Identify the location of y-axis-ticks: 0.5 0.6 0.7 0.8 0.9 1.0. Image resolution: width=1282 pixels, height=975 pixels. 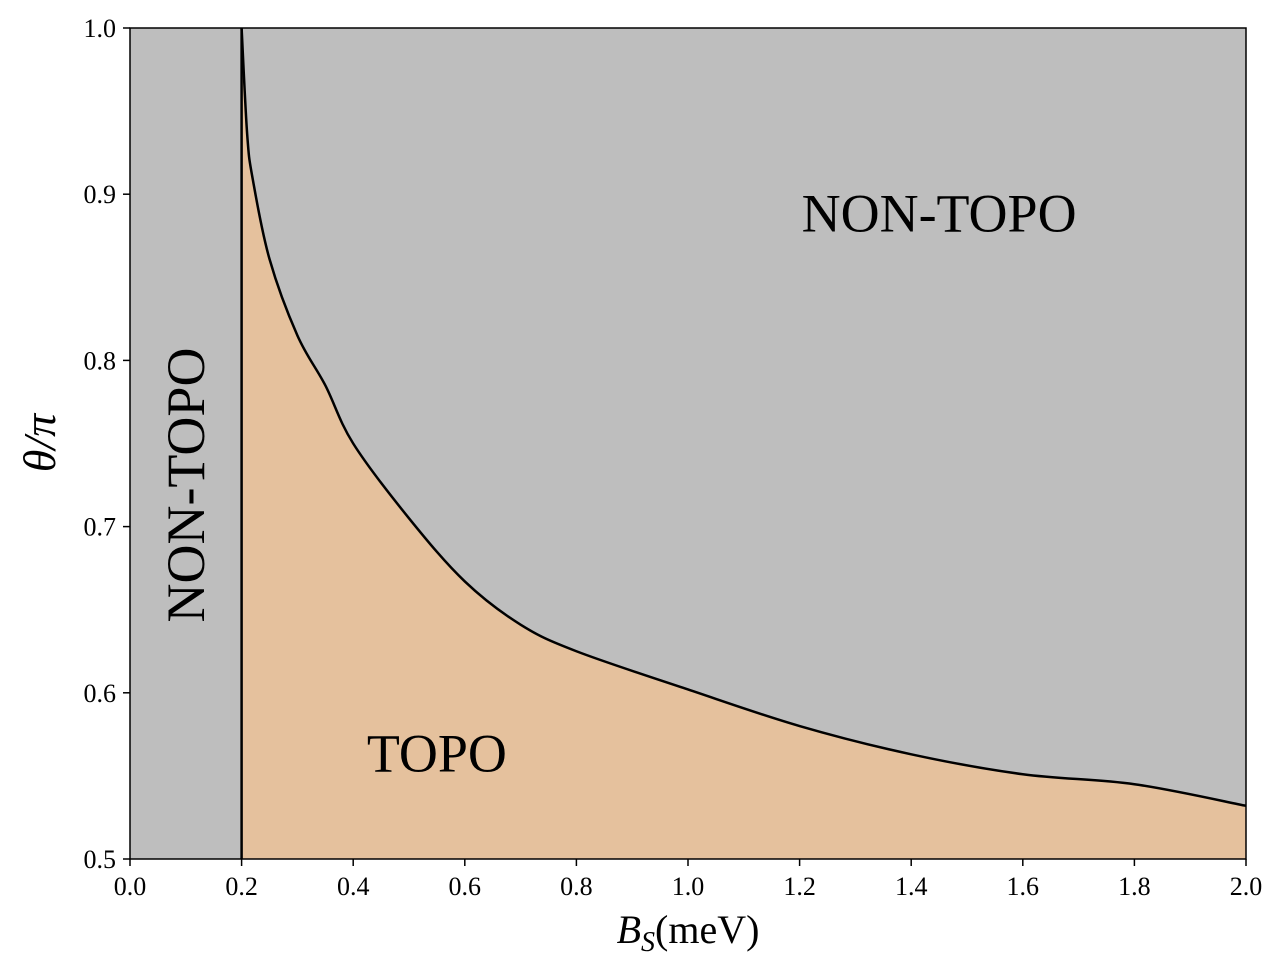
(107, 444).